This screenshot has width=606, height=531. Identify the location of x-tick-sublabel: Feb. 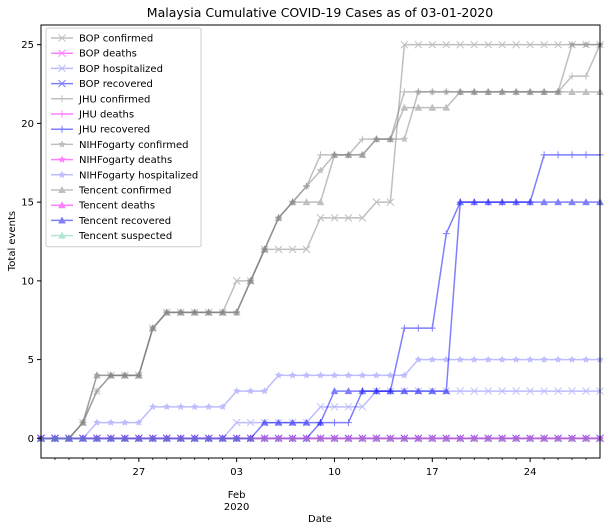
(237, 495).